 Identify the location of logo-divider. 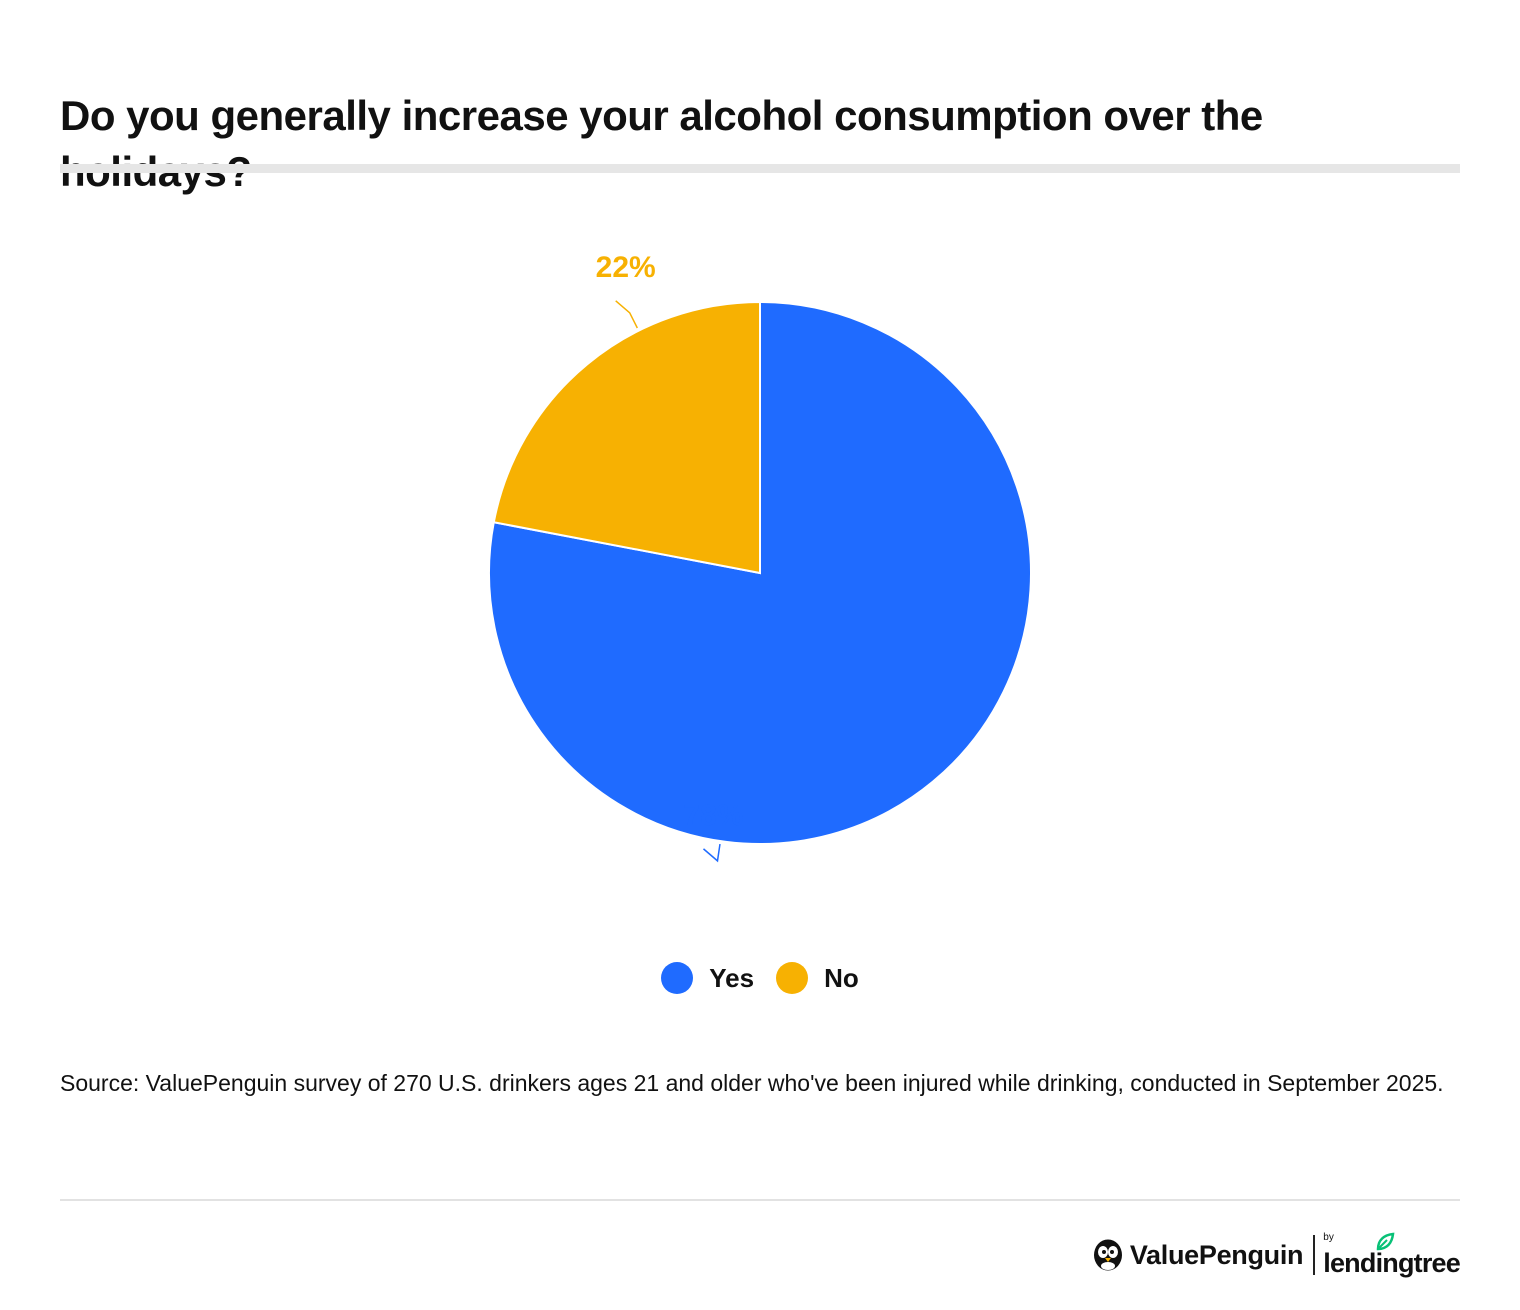
(1314, 1255).